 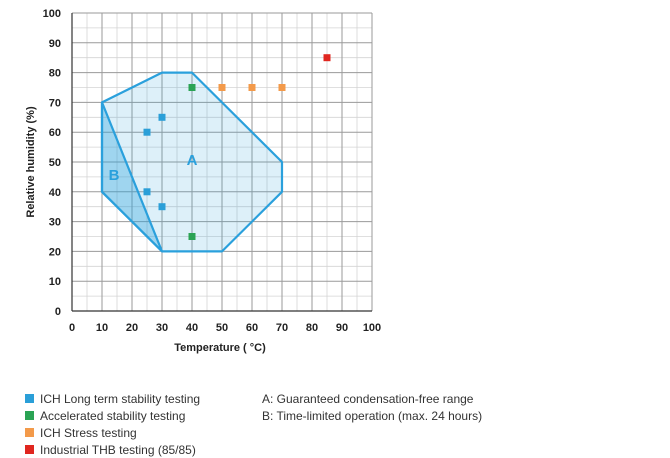 I want to click on x-tick-label: 50, so click(x=222, y=328).